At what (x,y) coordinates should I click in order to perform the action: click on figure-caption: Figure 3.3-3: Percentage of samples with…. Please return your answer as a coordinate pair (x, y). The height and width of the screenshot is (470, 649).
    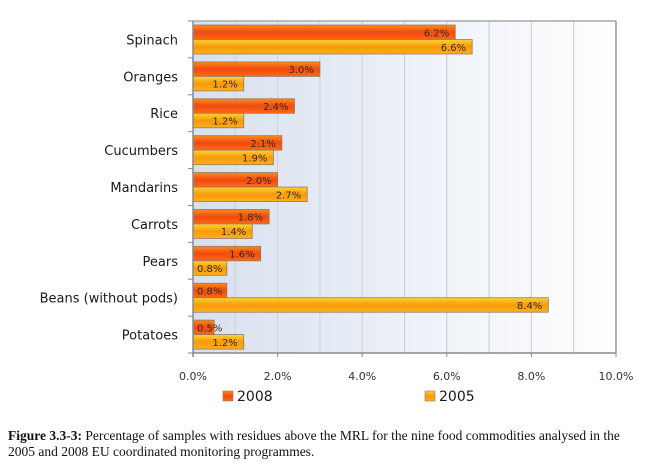
    Looking at the image, I should click on (328, 444).